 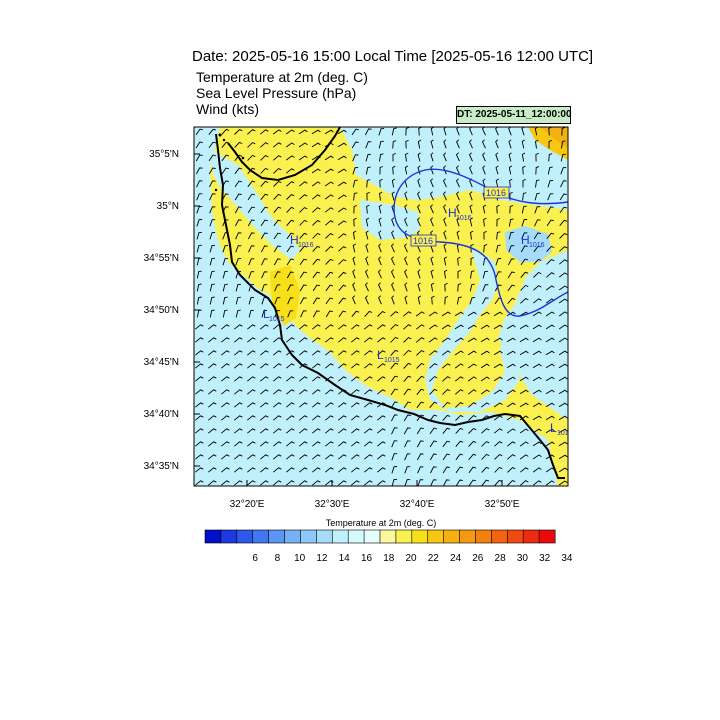 I want to click on lat-label: 34°40'N, so click(x=161, y=414).